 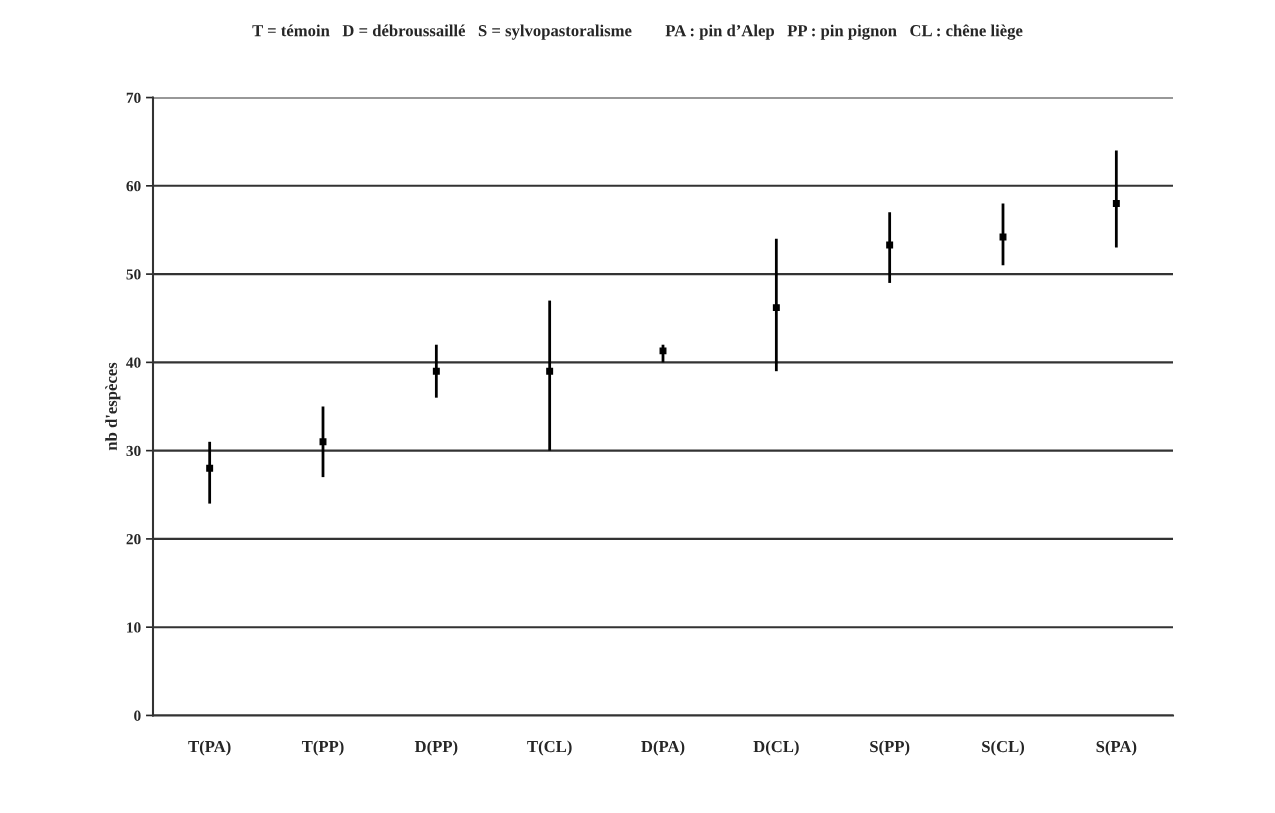 I want to click on x-tick-label: D(CL), so click(x=776, y=748).